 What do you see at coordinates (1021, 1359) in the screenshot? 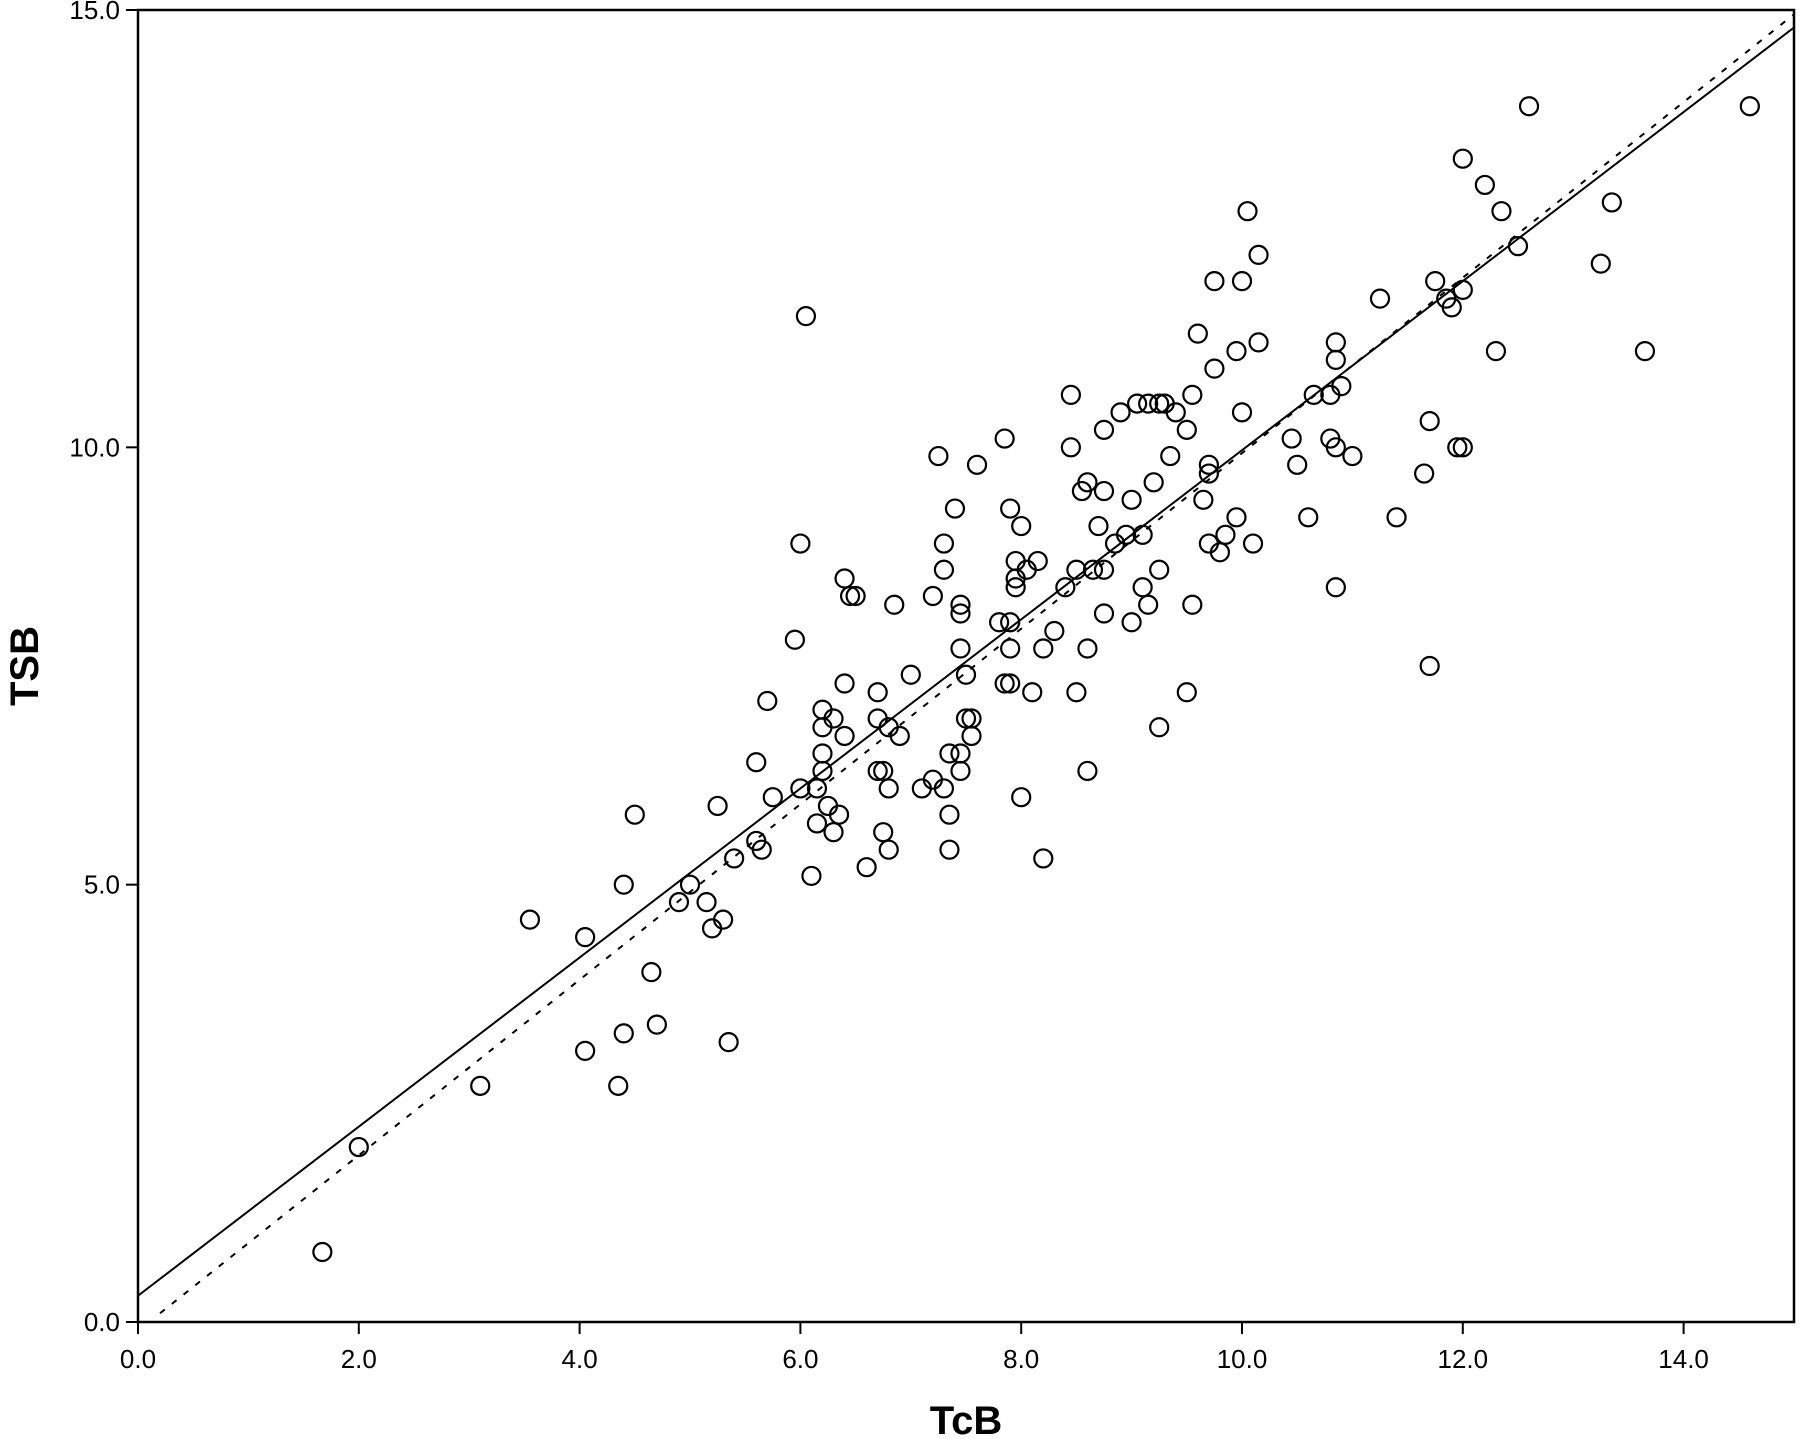
I see `x-tick-label: 8.0` at bounding box center [1021, 1359].